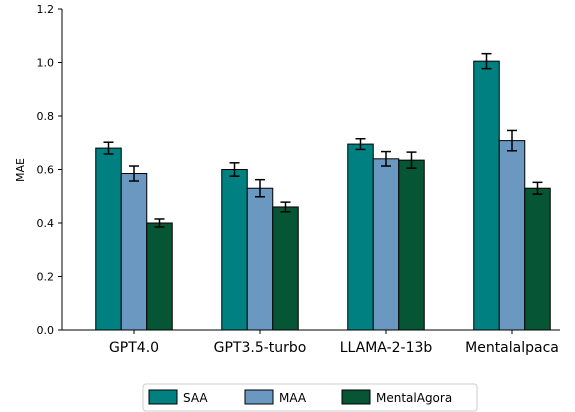  Describe the element at coordinates (414, 398) in the screenshot. I see `legend-label-mentalagora: MentalAgora` at that location.